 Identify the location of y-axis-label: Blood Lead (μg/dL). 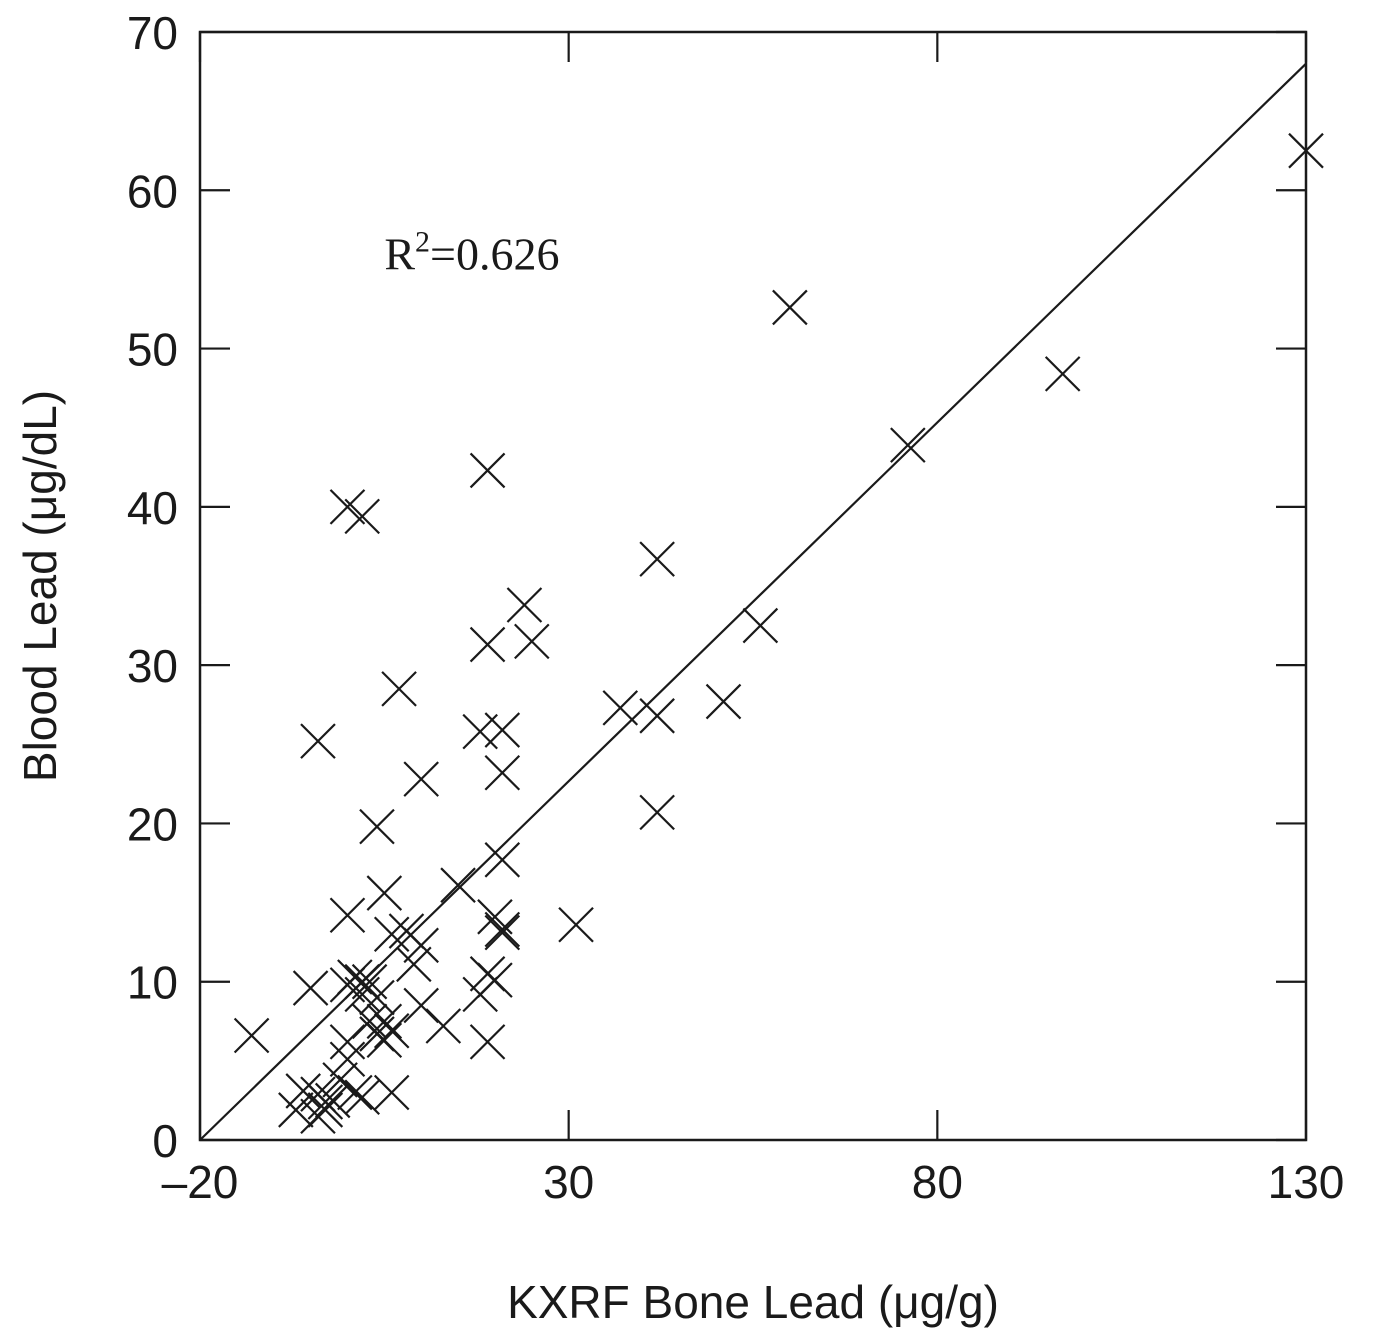
(40, 586).